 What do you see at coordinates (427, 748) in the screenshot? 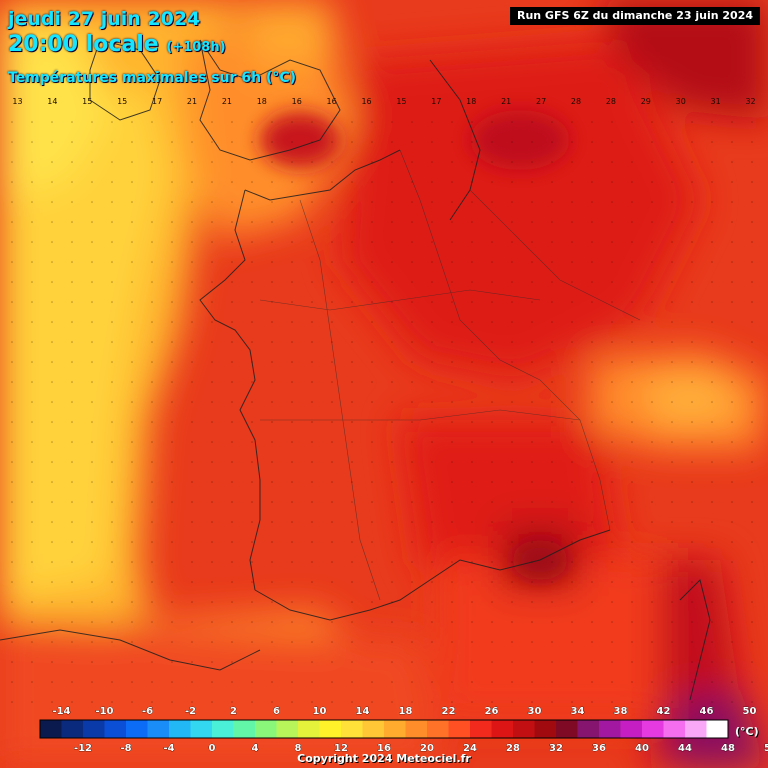
I see `scale-label: 20` at bounding box center [427, 748].